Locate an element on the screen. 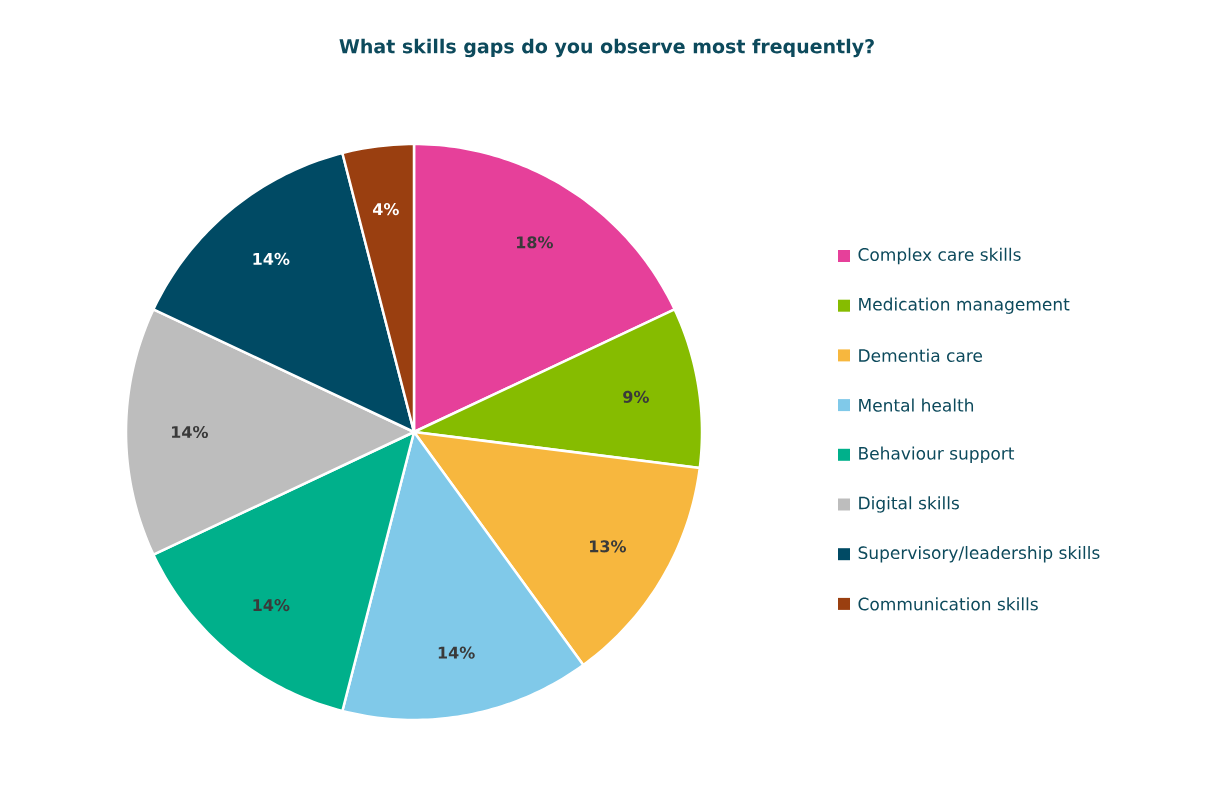 This screenshot has width=1208, height=788. legend-label: Digital skills is located at coordinates (909, 504).